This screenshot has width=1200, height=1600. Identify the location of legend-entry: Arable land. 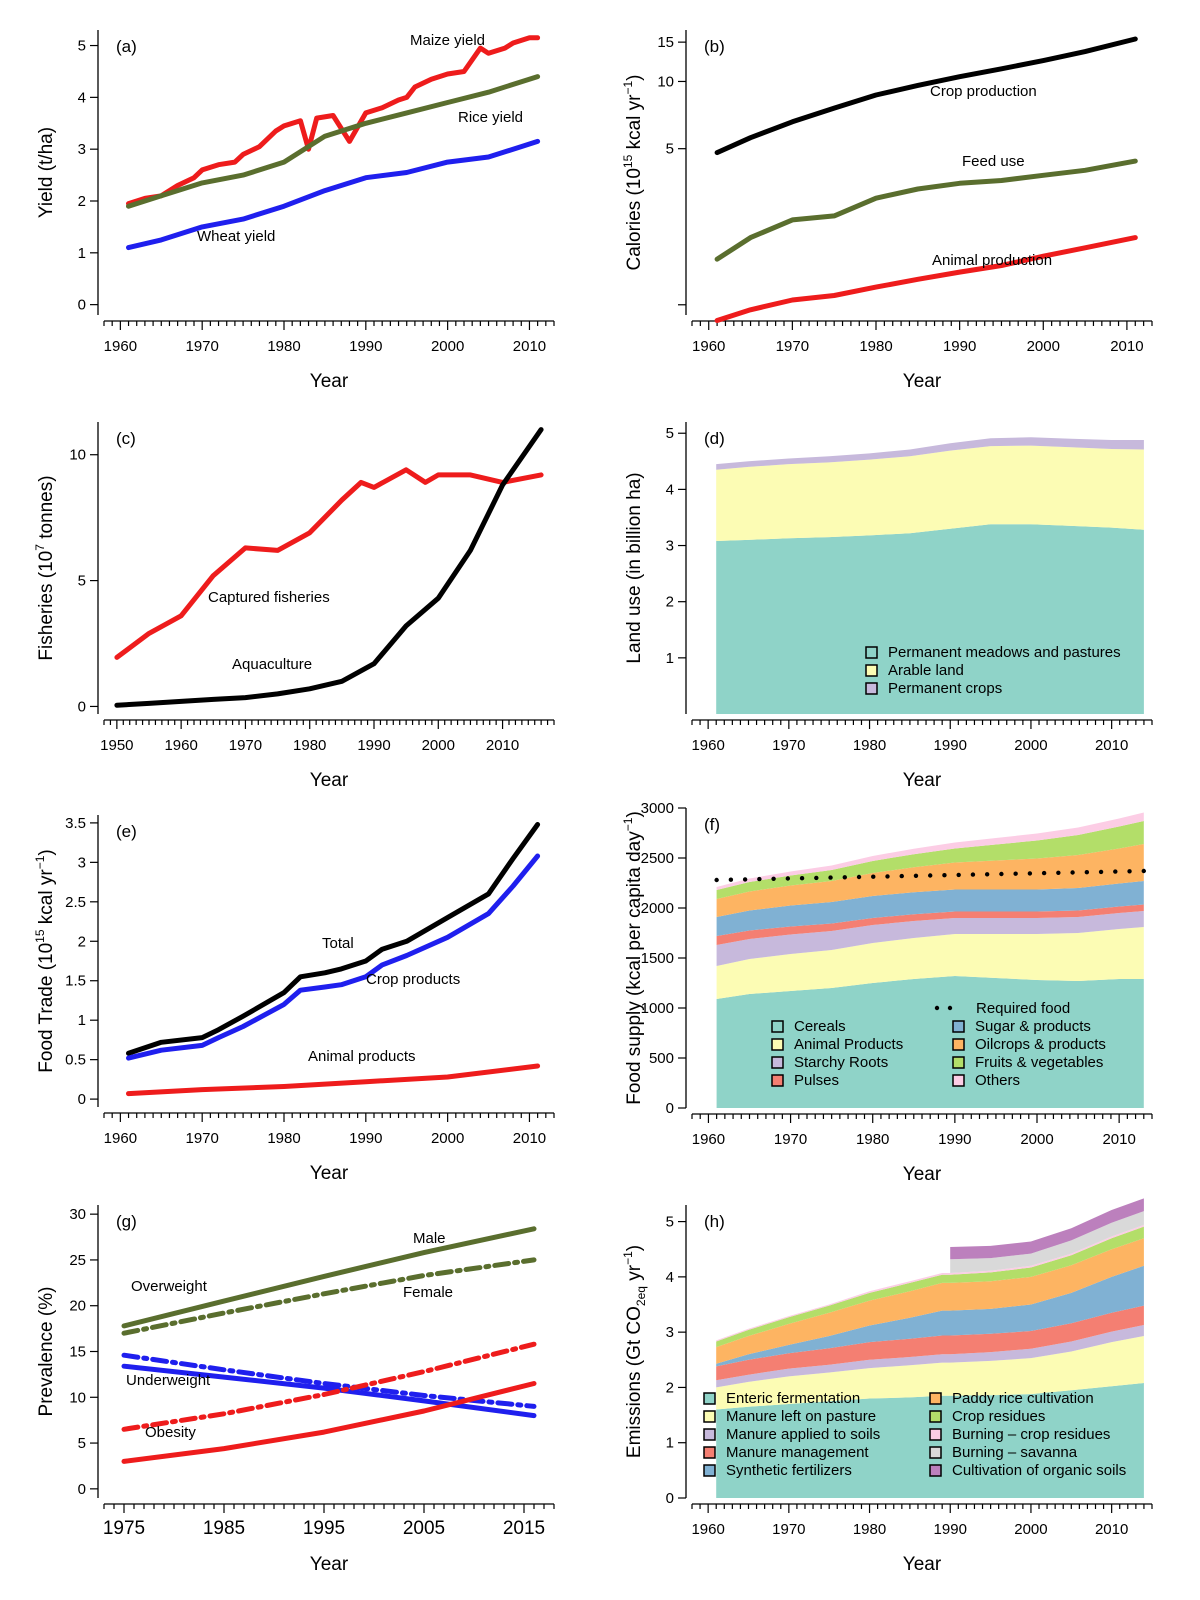
(926, 670).